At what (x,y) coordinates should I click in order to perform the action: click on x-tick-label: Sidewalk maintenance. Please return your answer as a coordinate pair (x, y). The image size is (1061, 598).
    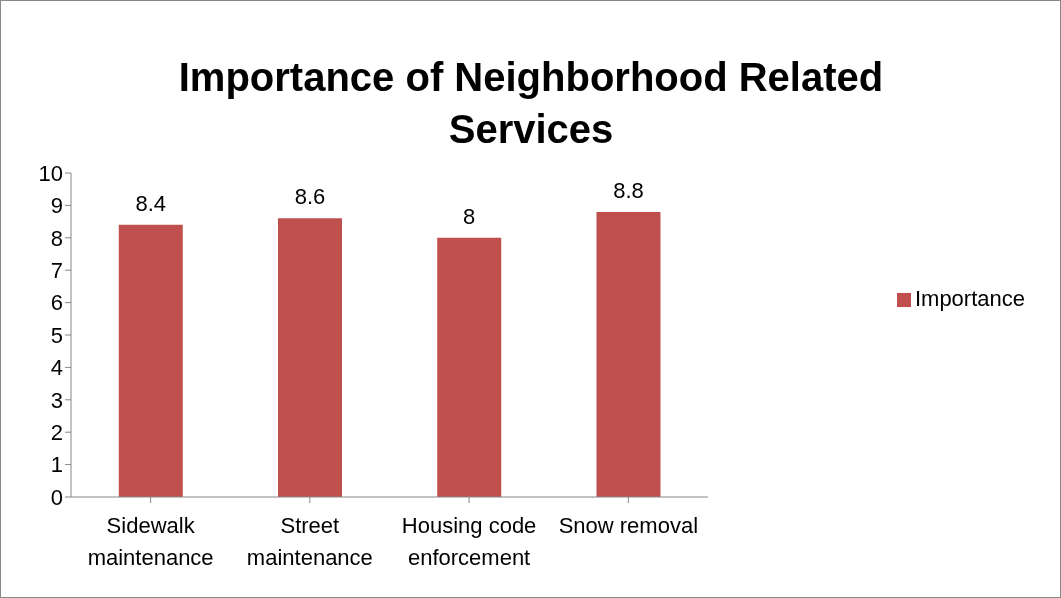
    Looking at the image, I should click on (150, 541).